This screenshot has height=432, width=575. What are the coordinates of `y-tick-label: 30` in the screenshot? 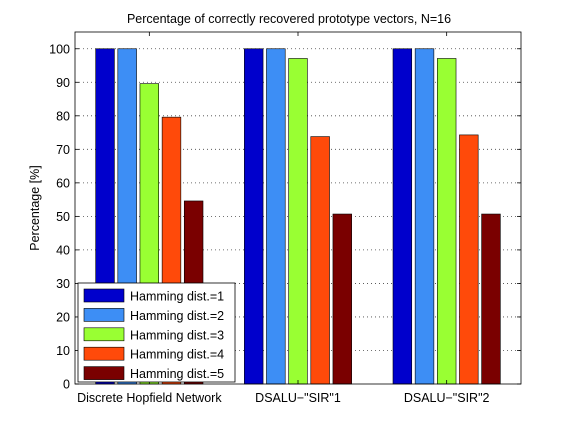 It's located at (63, 284).